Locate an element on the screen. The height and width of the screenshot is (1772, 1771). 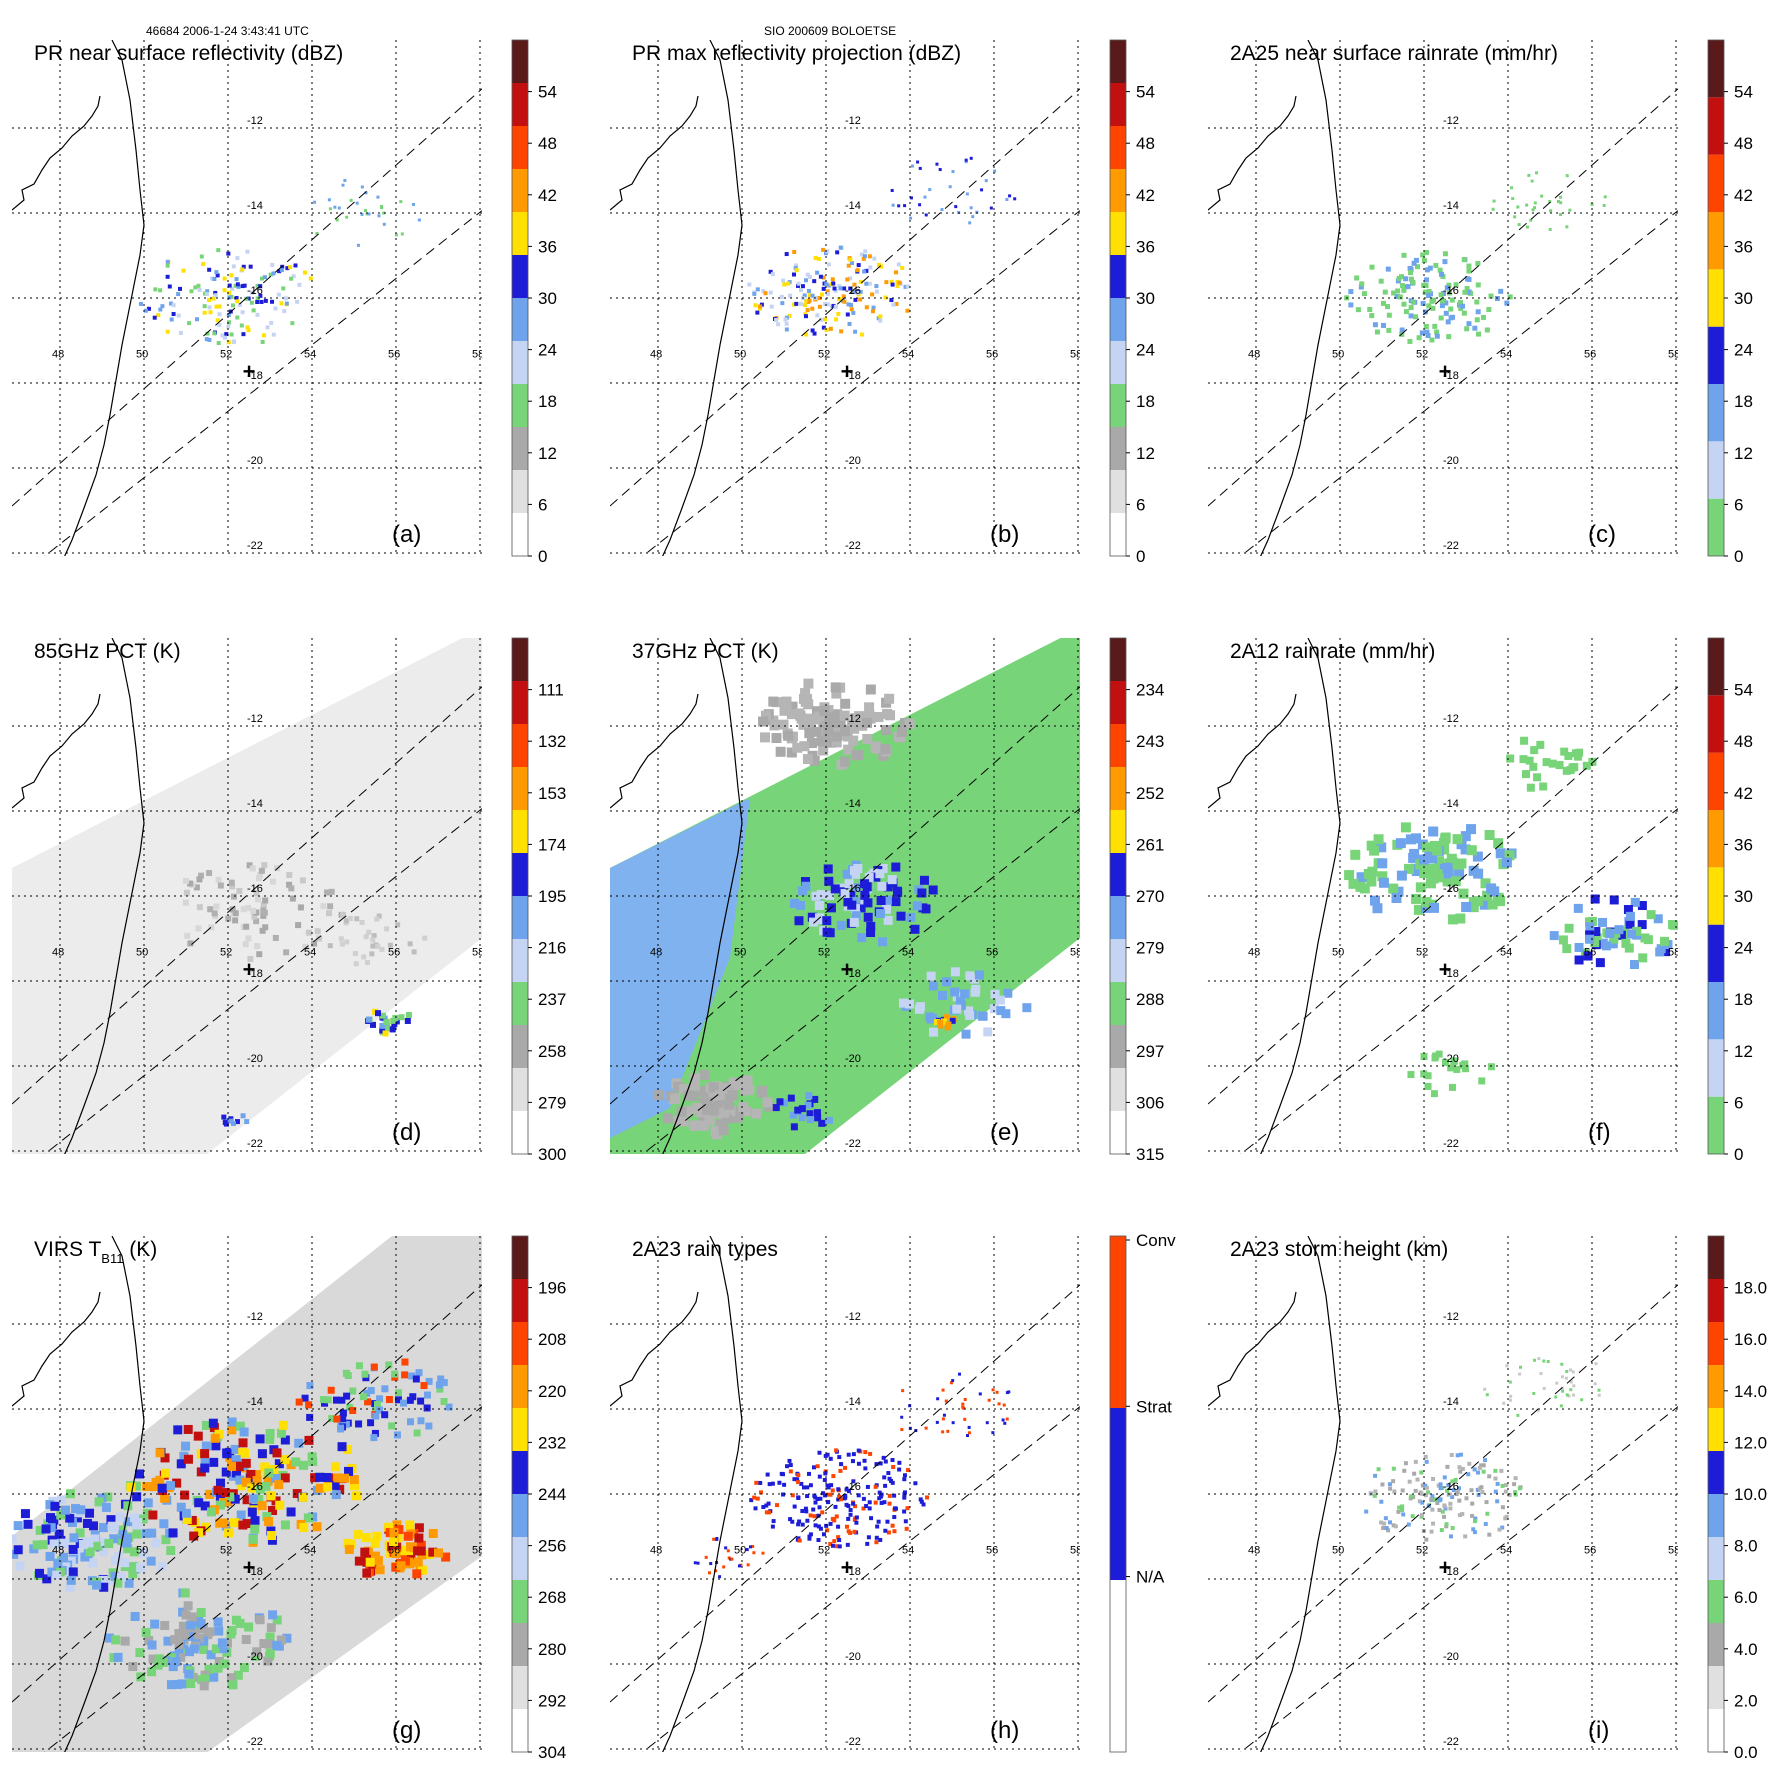
colorbar-tick-label: 24 is located at coordinates (1743, 948).